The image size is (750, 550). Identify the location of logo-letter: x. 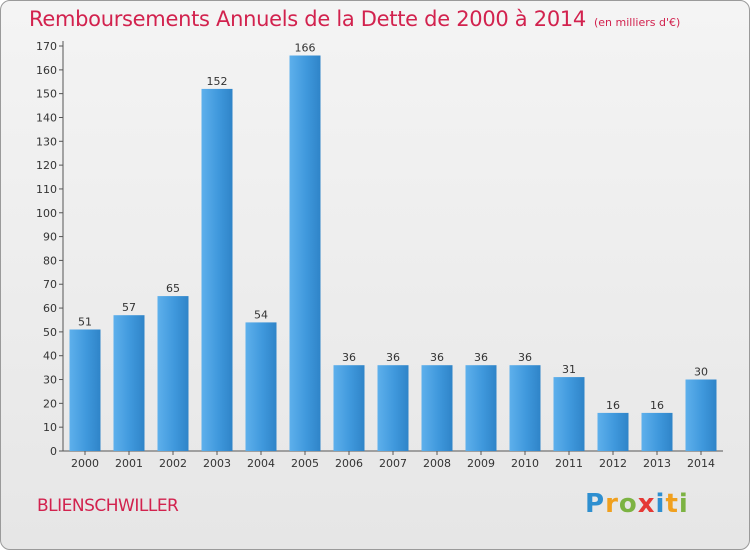
(646, 504).